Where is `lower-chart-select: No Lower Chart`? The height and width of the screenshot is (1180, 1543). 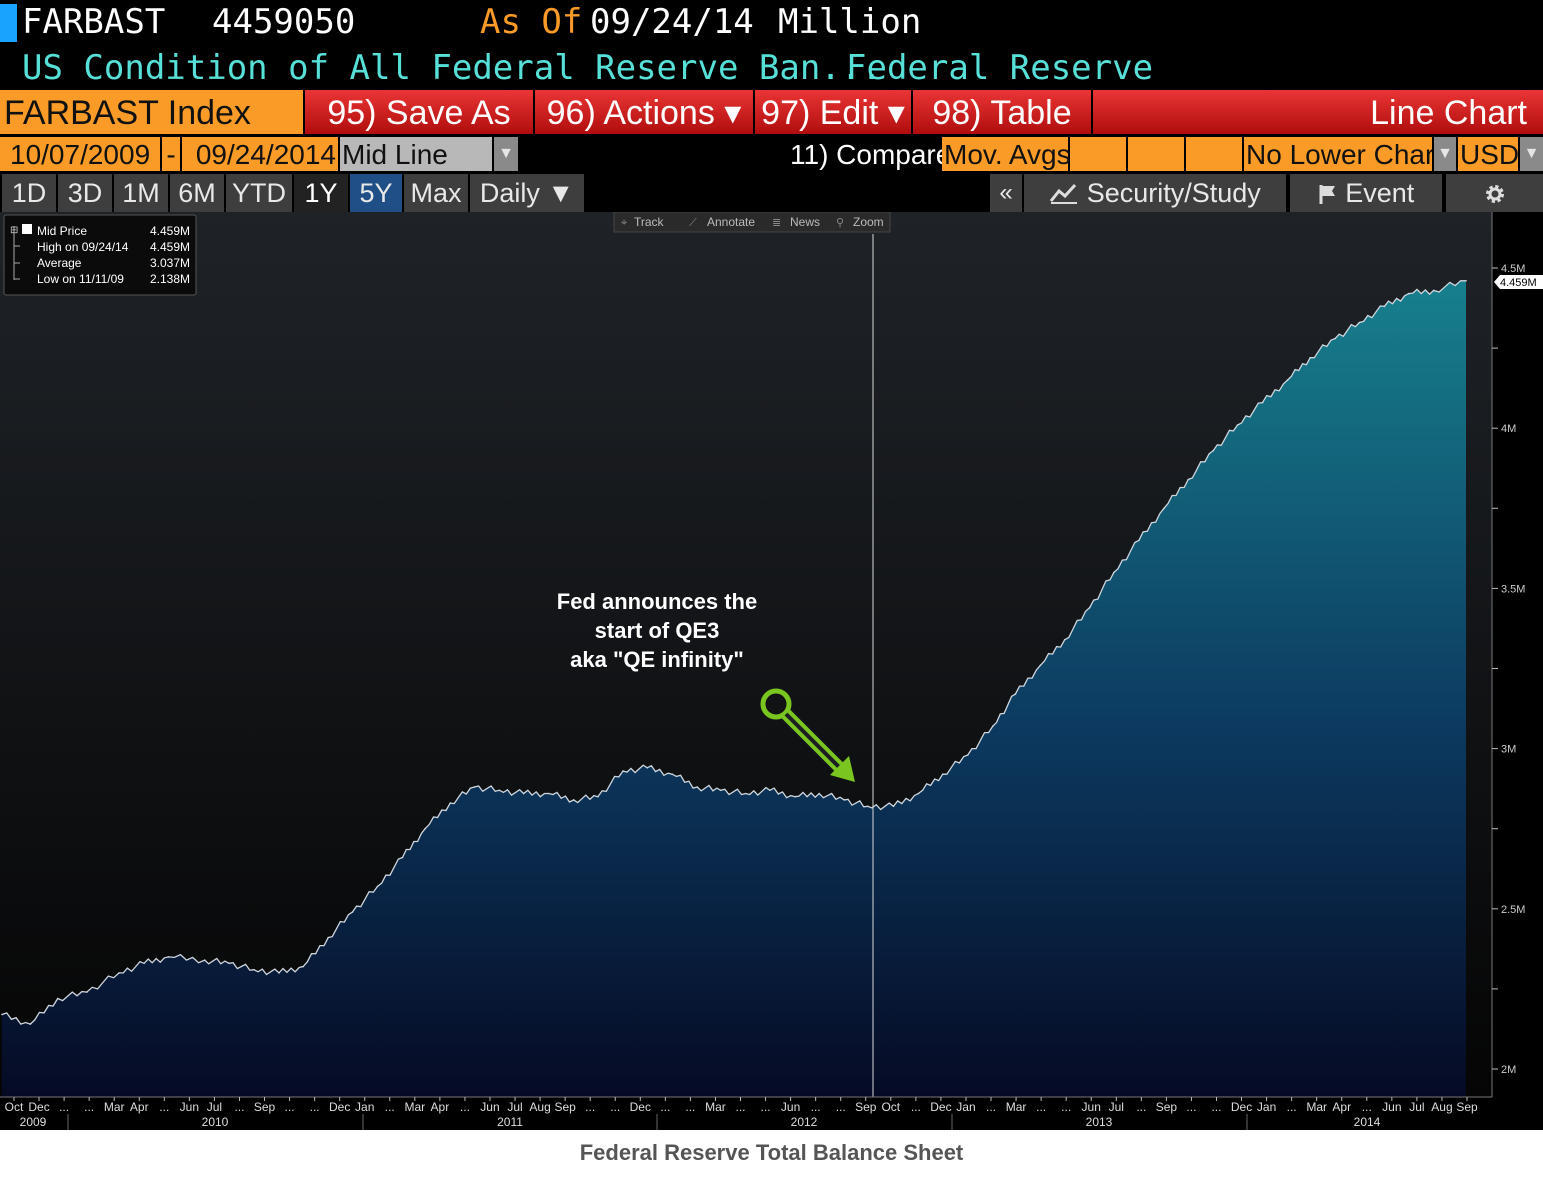
lower-chart-select: No Lower Chart is located at coordinates (1338, 154).